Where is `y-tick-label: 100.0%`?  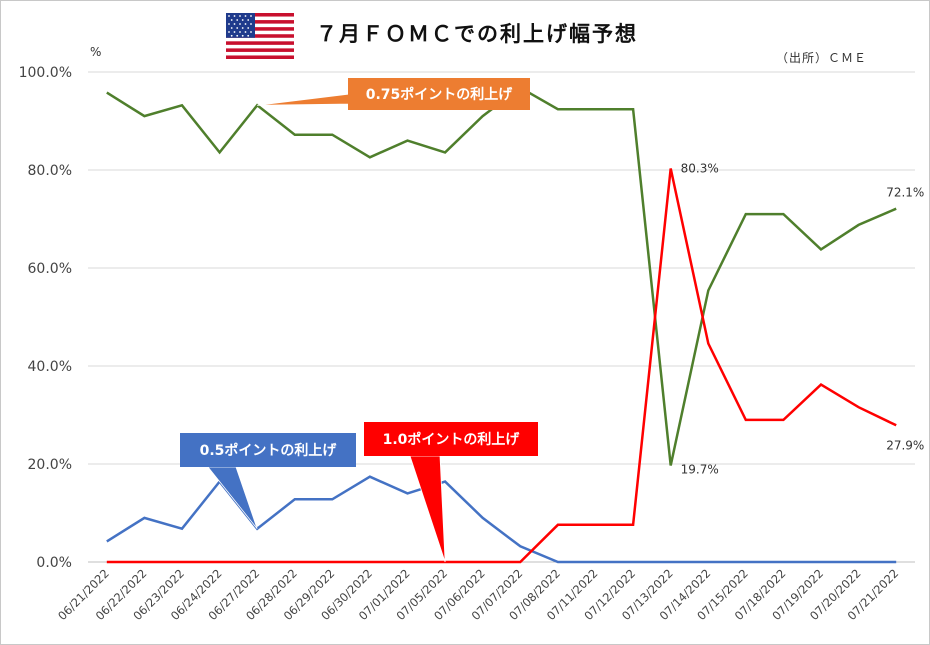
y-tick-label: 100.0% is located at coordinates (45, 73).